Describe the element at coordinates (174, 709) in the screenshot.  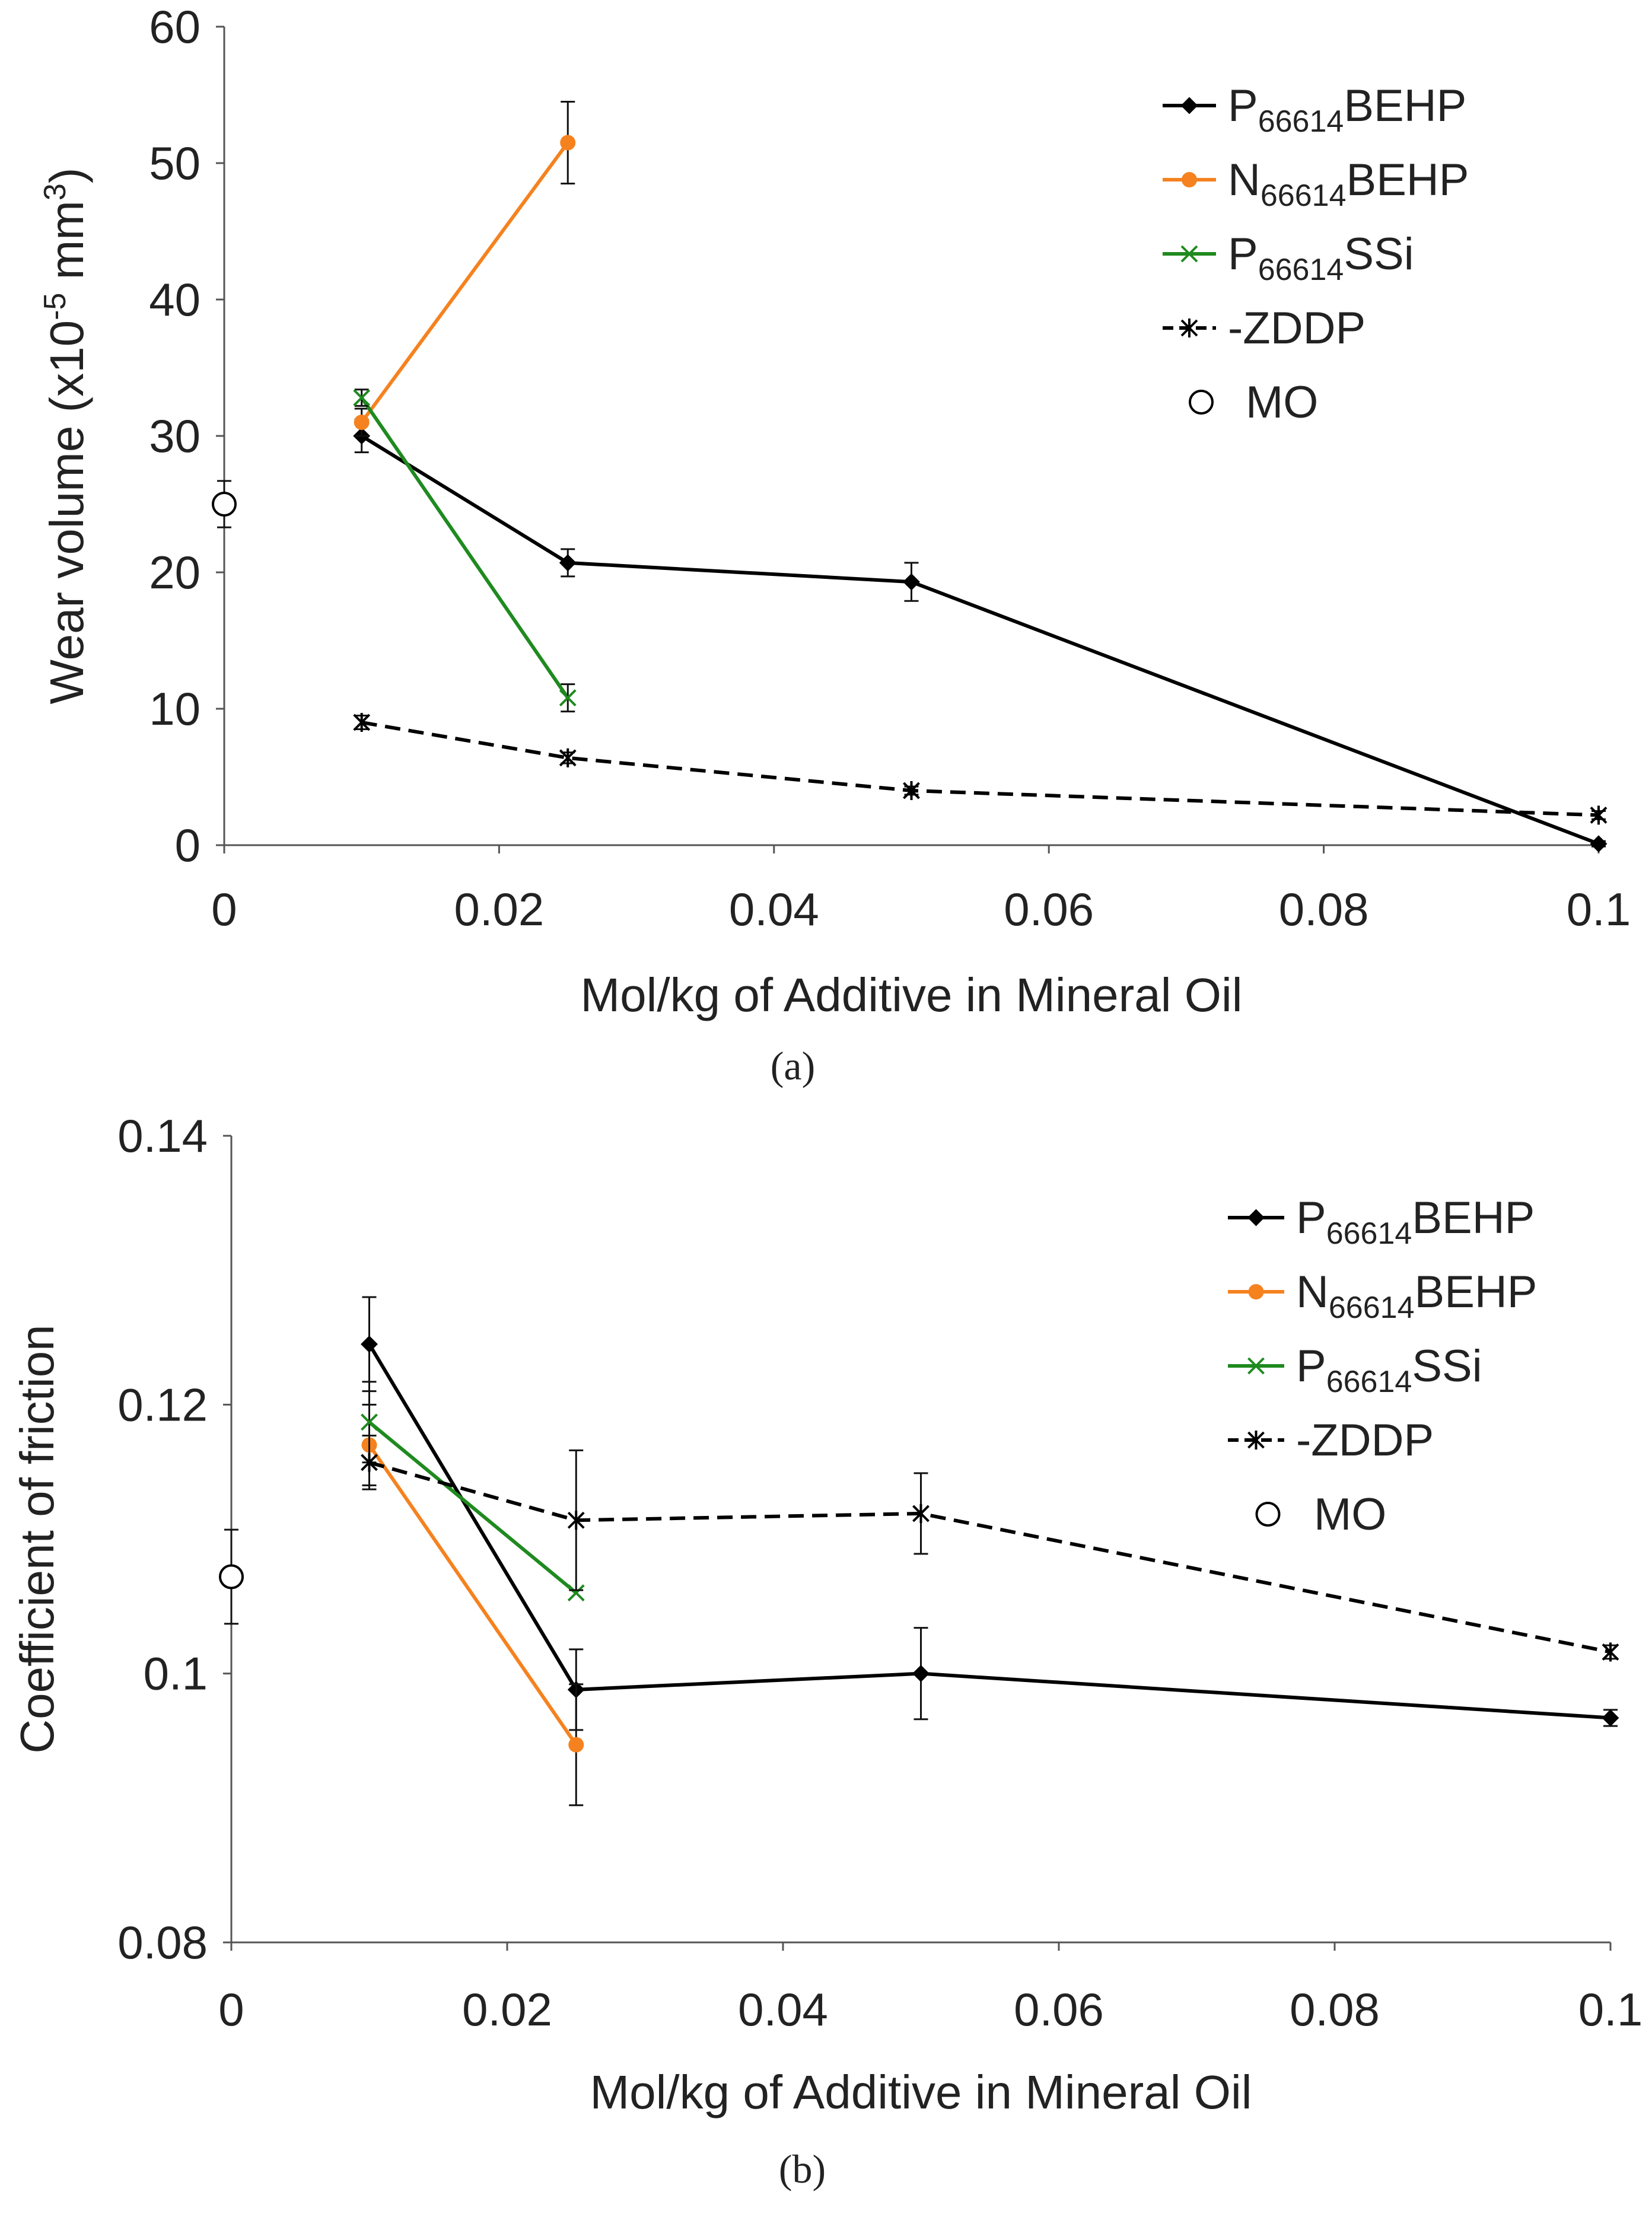
I see `y-tick-label: 10` at that location.